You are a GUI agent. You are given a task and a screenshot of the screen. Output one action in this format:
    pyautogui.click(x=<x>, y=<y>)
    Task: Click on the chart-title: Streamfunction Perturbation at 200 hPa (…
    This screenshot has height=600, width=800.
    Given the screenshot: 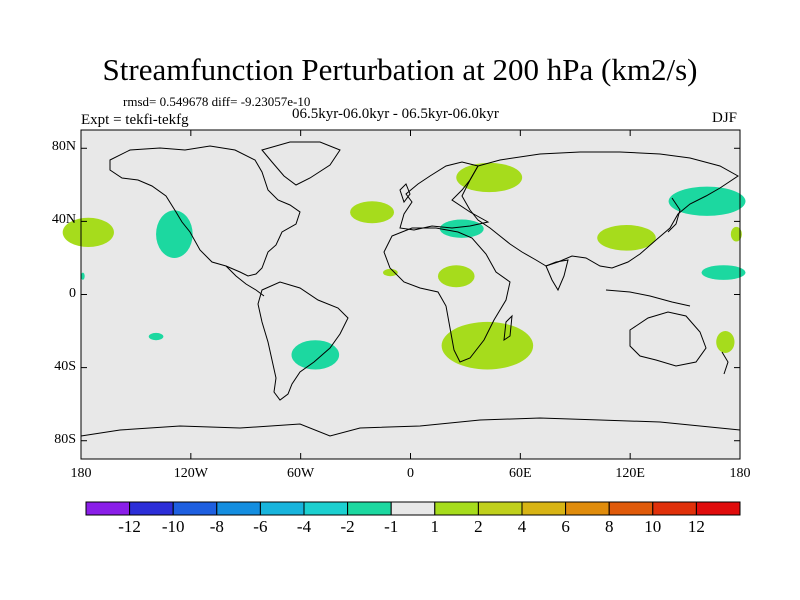 What is the action you would take?
    pyautogui.click(x=400, y=69)
    